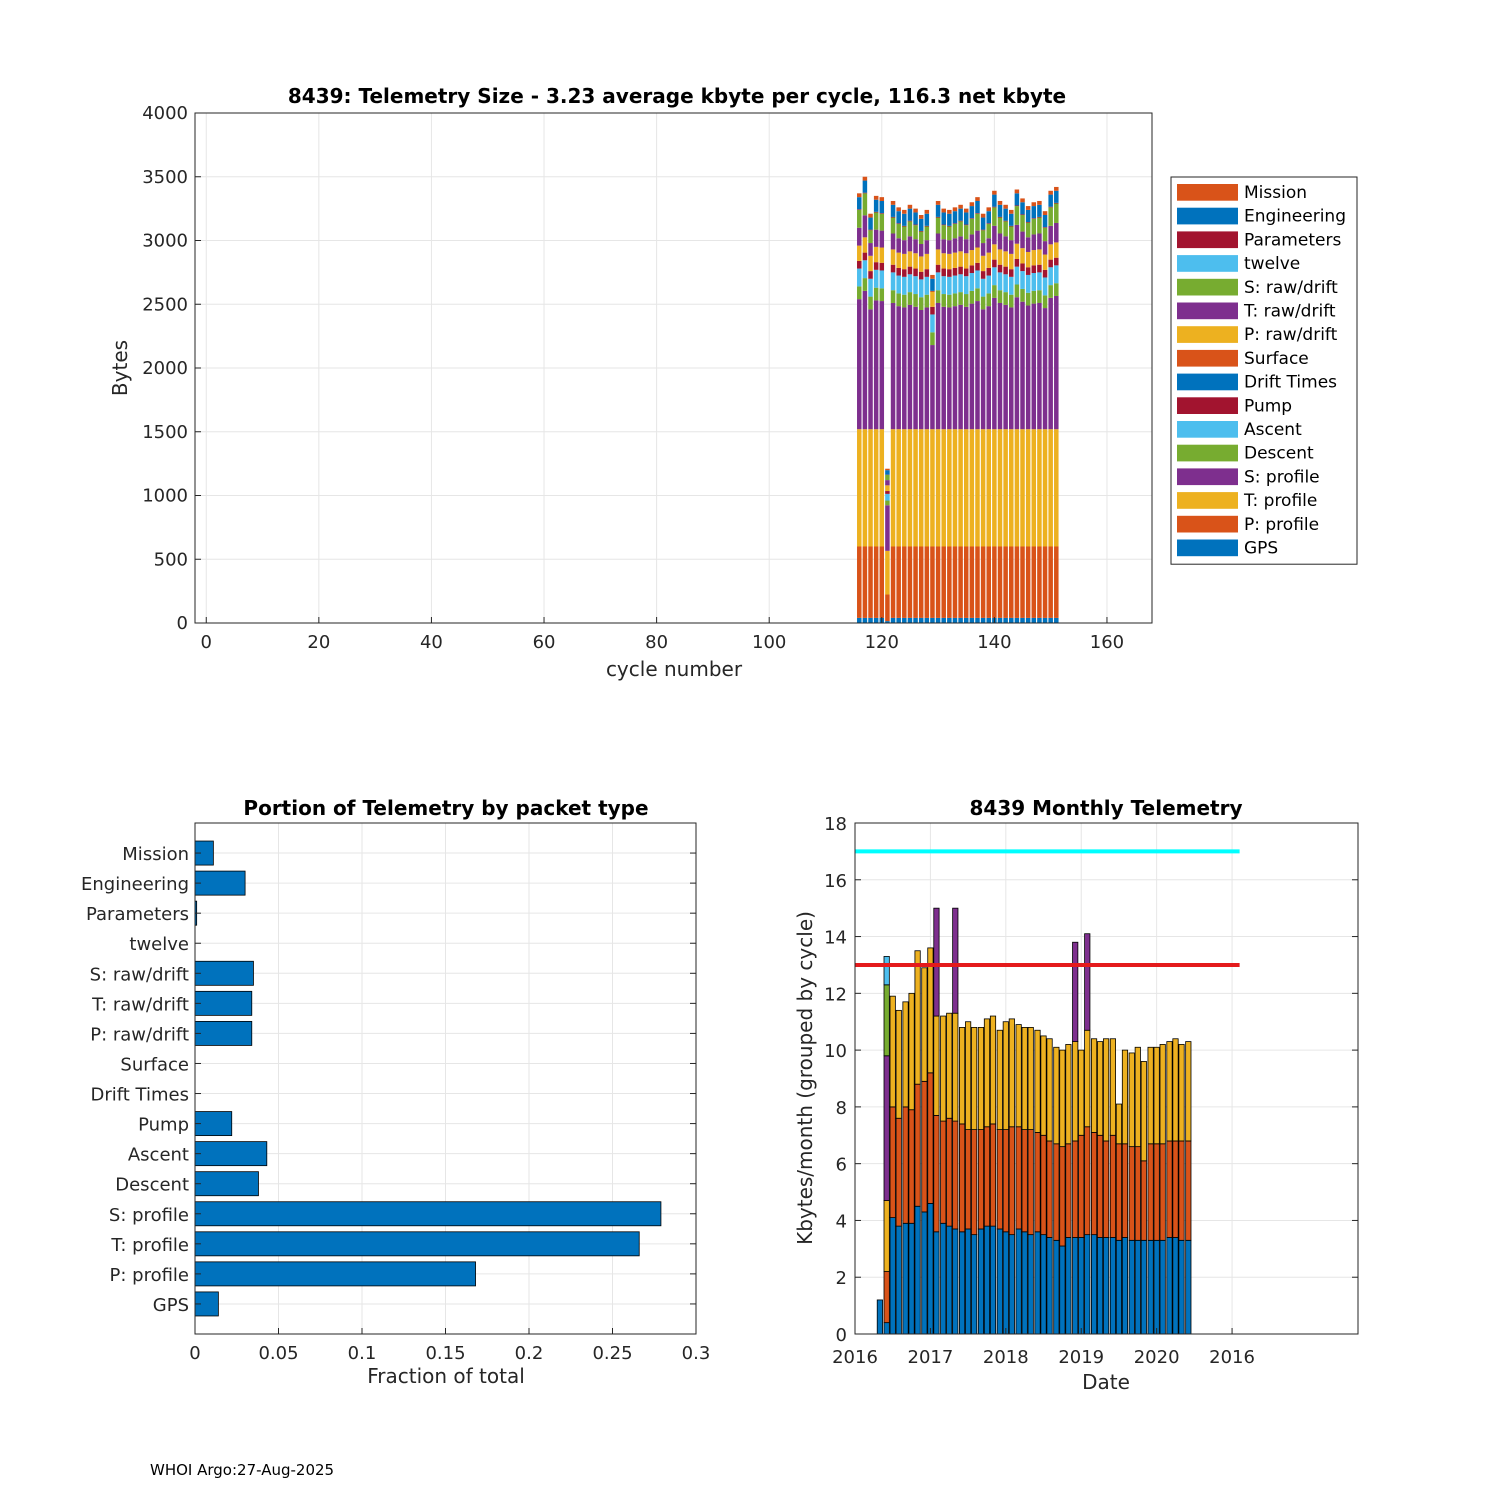  What do you see at coordinates (882, 642) in the screenshot?
I see `top-tick-label-x: 120` at bounding box center [882, 642].